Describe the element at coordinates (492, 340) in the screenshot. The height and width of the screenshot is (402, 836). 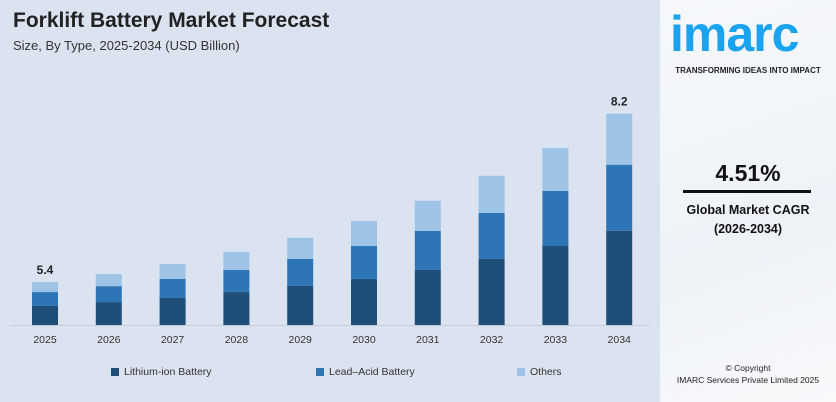
I see `x-tick-label: 2032` at that location.